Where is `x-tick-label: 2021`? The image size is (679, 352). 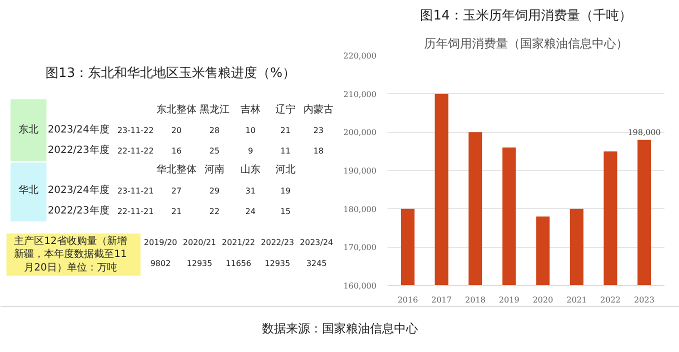
x-tick-label: 2021 is located at coordinates (576, 300).